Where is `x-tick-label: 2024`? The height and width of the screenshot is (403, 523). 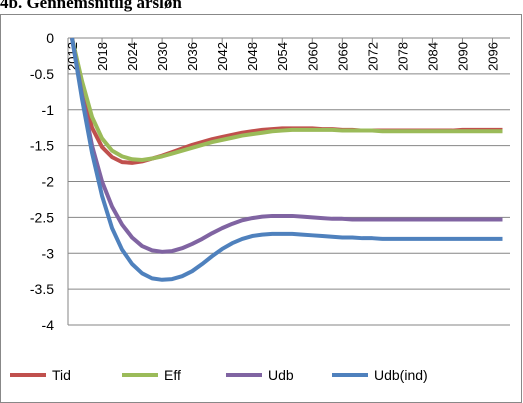
x-tick-label: 2024 is located at coordinates (132, 56).